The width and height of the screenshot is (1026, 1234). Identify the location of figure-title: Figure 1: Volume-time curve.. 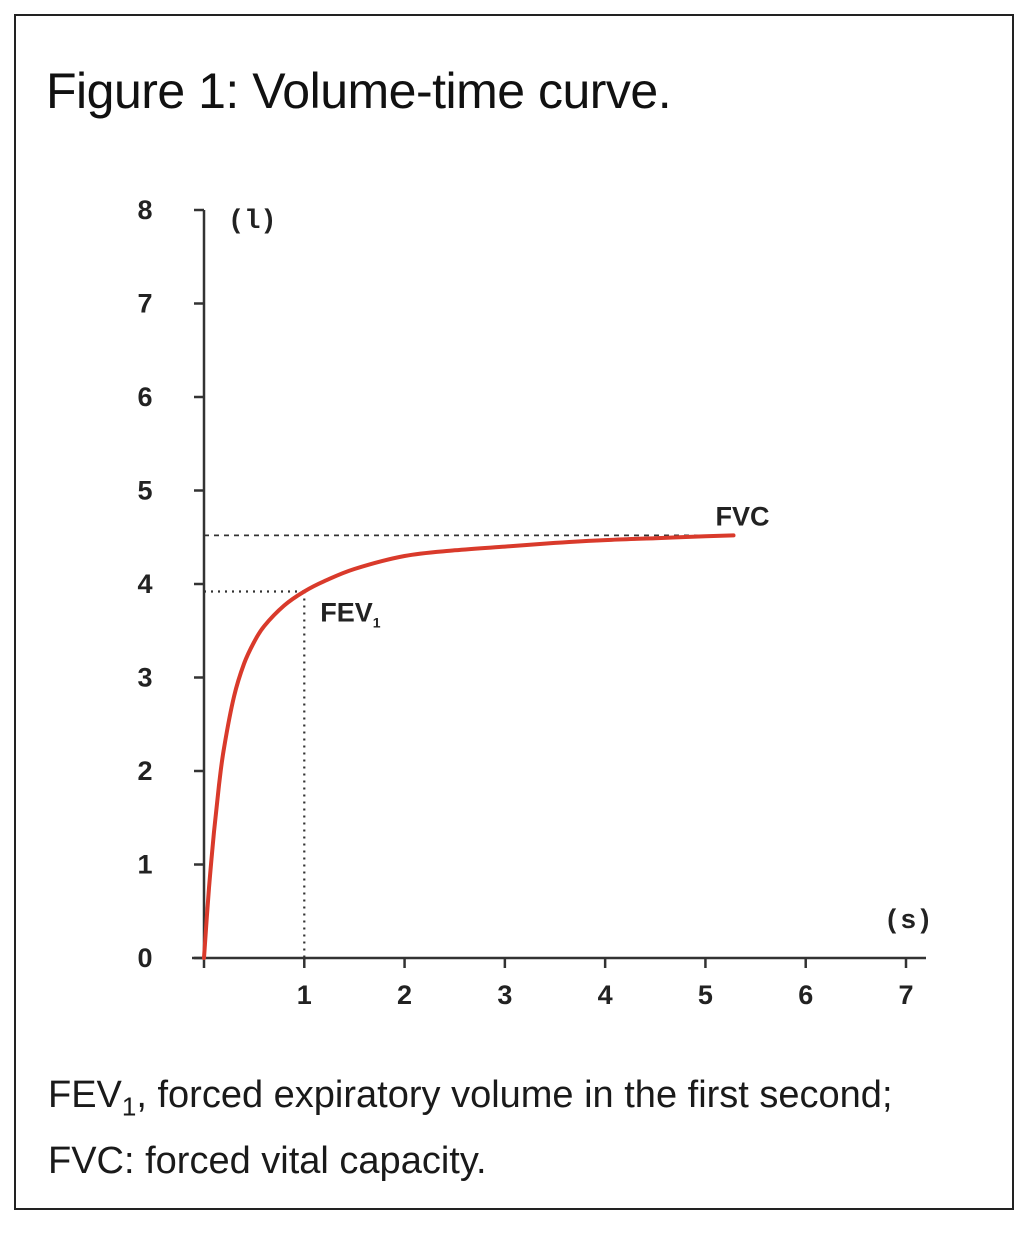
(359, 91).